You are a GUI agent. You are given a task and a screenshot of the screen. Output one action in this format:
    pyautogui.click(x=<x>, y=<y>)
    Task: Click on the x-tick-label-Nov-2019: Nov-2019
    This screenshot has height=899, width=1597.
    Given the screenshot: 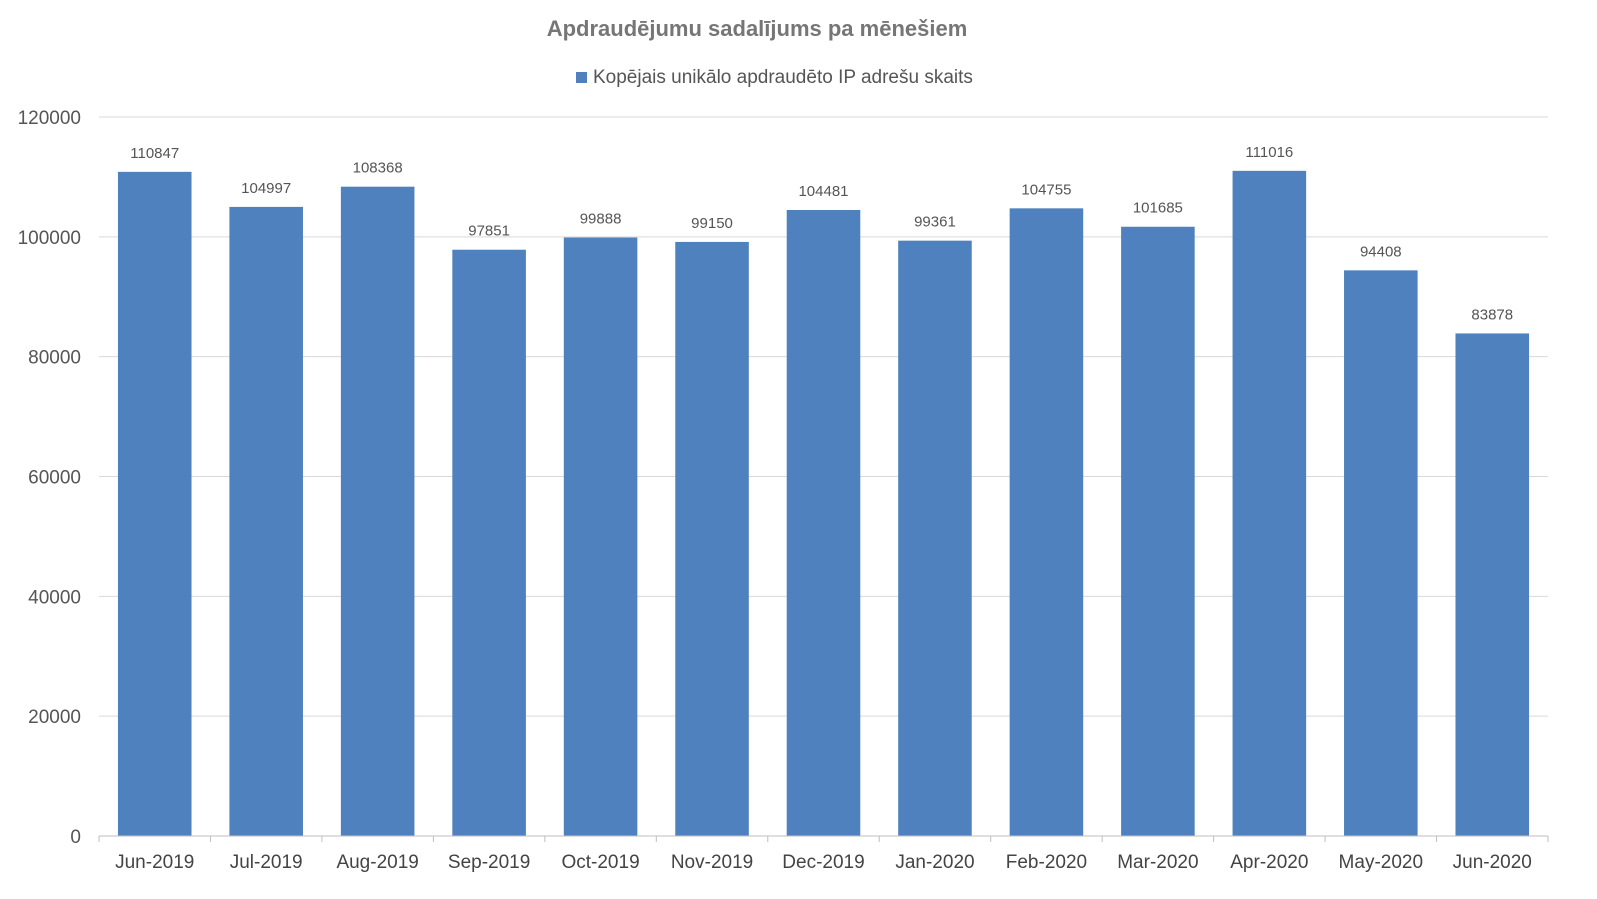 What is the action you would take?
    pyautogui.click(x=712, y=862)
    